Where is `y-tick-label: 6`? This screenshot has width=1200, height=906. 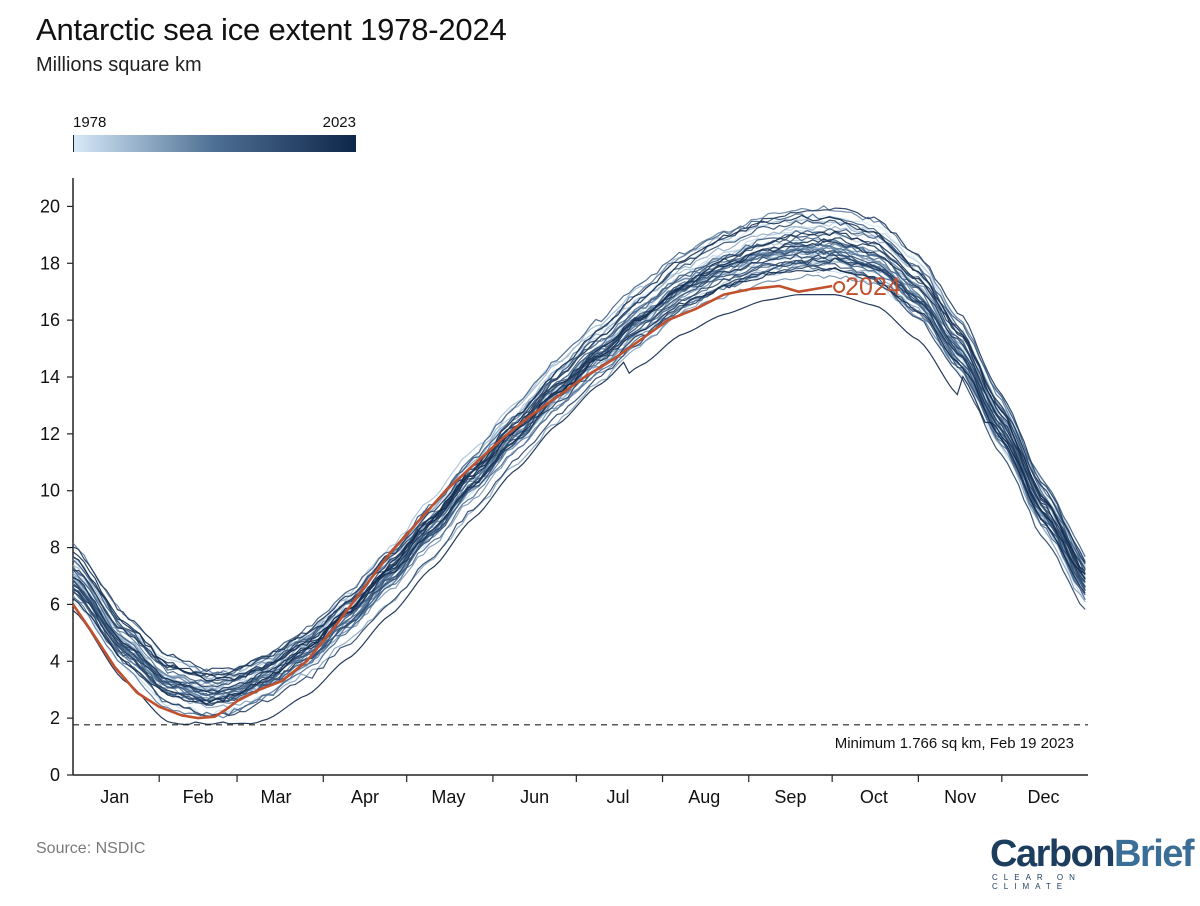 y-tick-label: 6 is located at coordinates (55, 604).